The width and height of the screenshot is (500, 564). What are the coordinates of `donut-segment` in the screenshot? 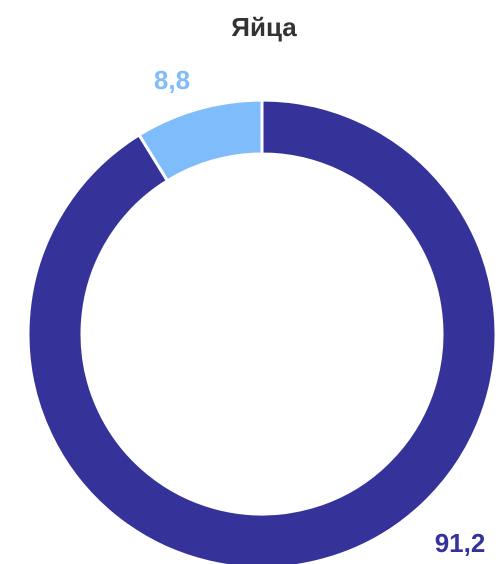 It's located at (200, 140).